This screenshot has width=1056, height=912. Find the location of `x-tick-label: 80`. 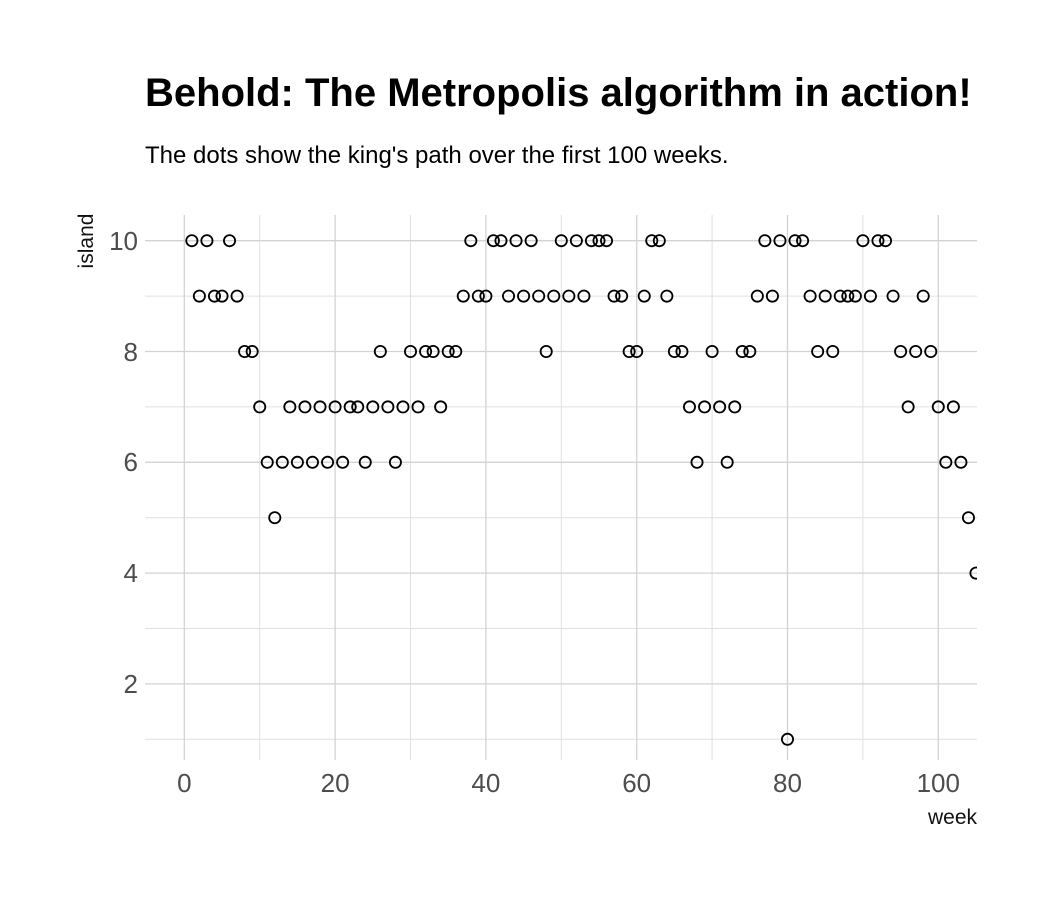

x-tick-label: 80 is located at coordinates (787, 783).